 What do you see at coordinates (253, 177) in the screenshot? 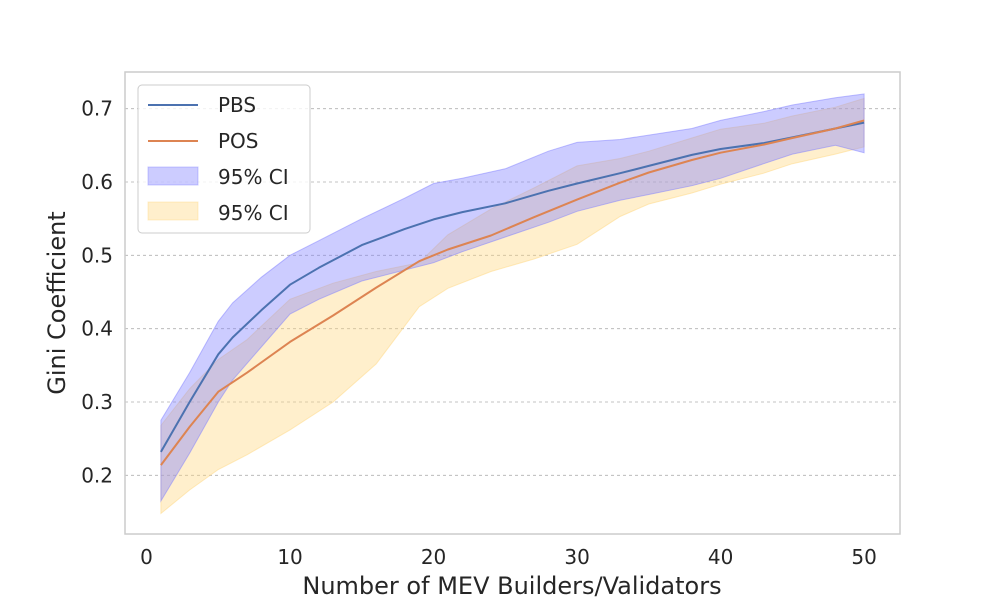
I see `legend-label-ci-pbs: 95% CI` at bounding box center [253, 177].